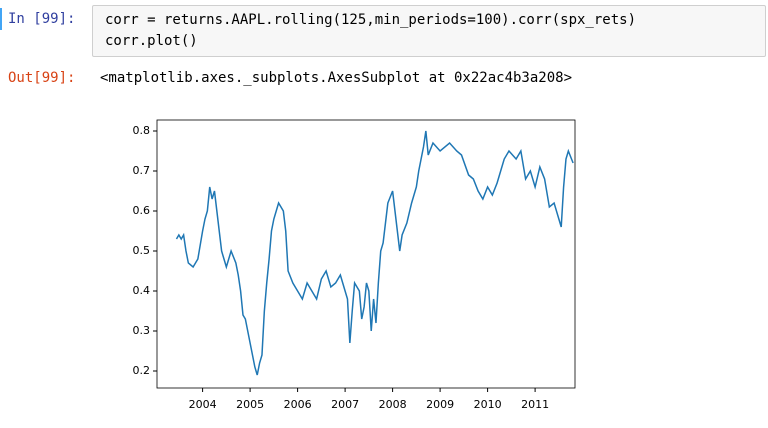  I want to click on output-prompt: Out[99]:, so click(42, 78).